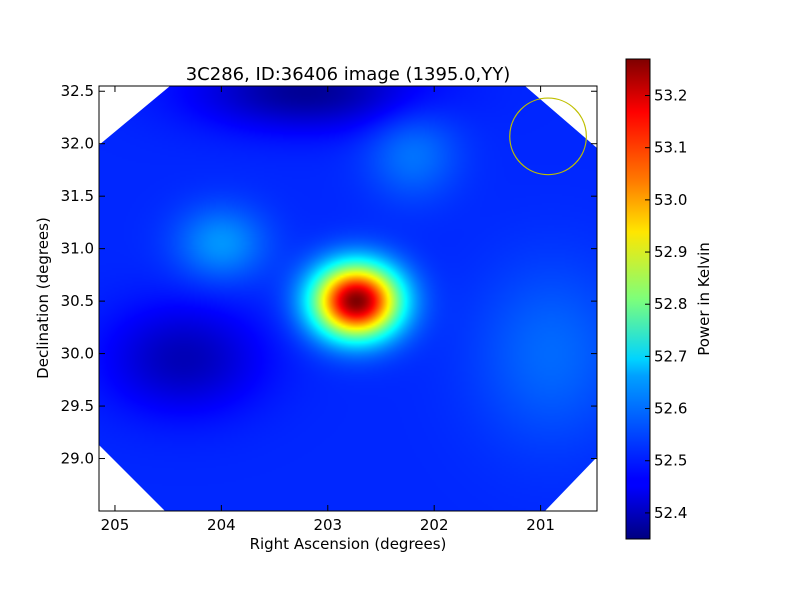  Describe the element at coordinates (670, 513) in the screenshot. I see `colorbar-tick-label: 52.4` at that location.